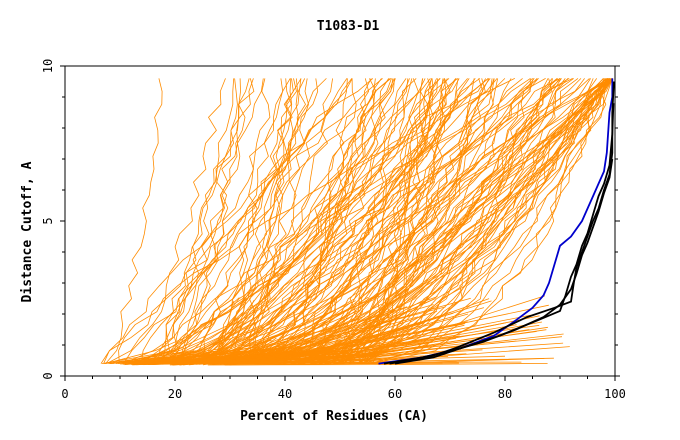 The height and width of the screenshot is (440, 680). What do you see at coordinates (395, 394) in the screenshot?
I see `x-tick-label: 60` at bounding box center [395, 394].